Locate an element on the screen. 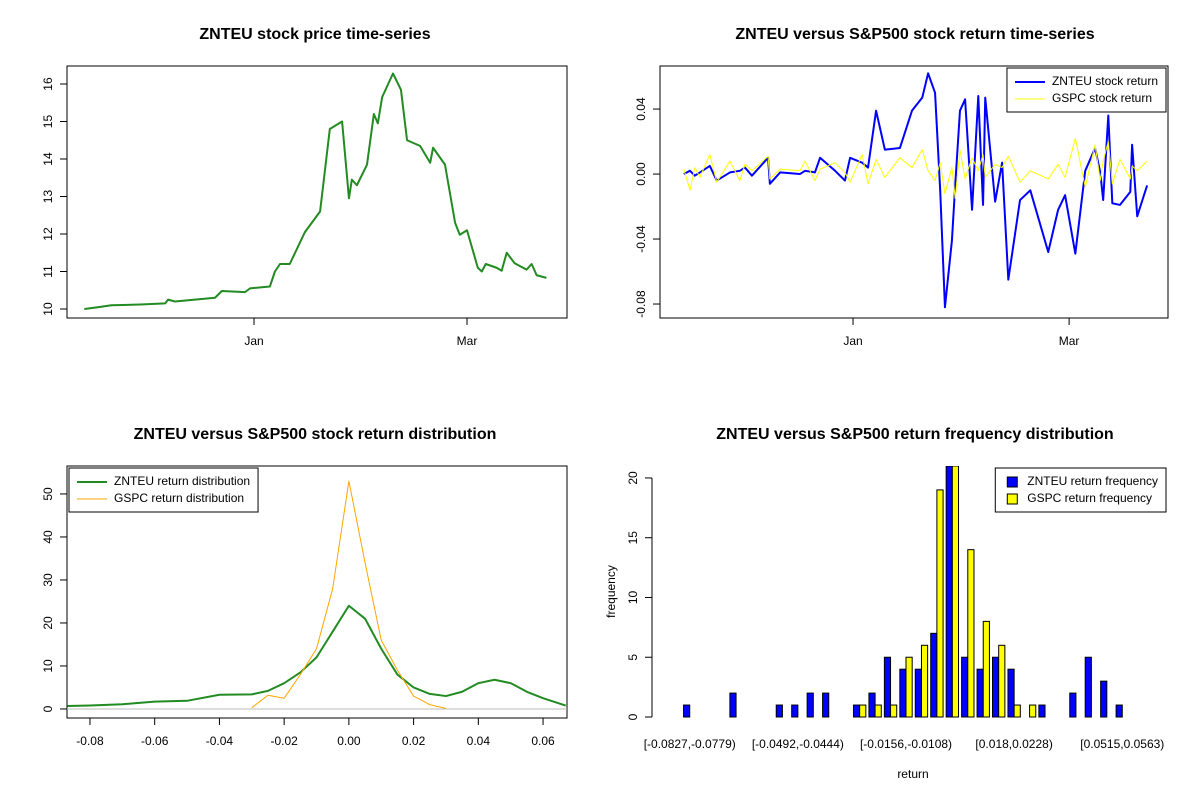  bars is located at coordinates (903, 592).